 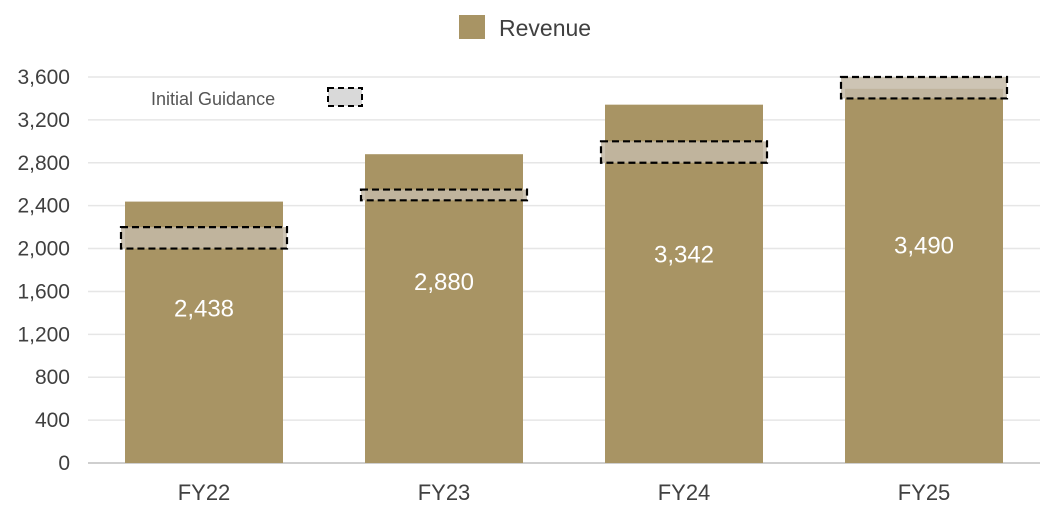 I want to click on data-label-fy24: 3,342, so click(x=684, y=254).